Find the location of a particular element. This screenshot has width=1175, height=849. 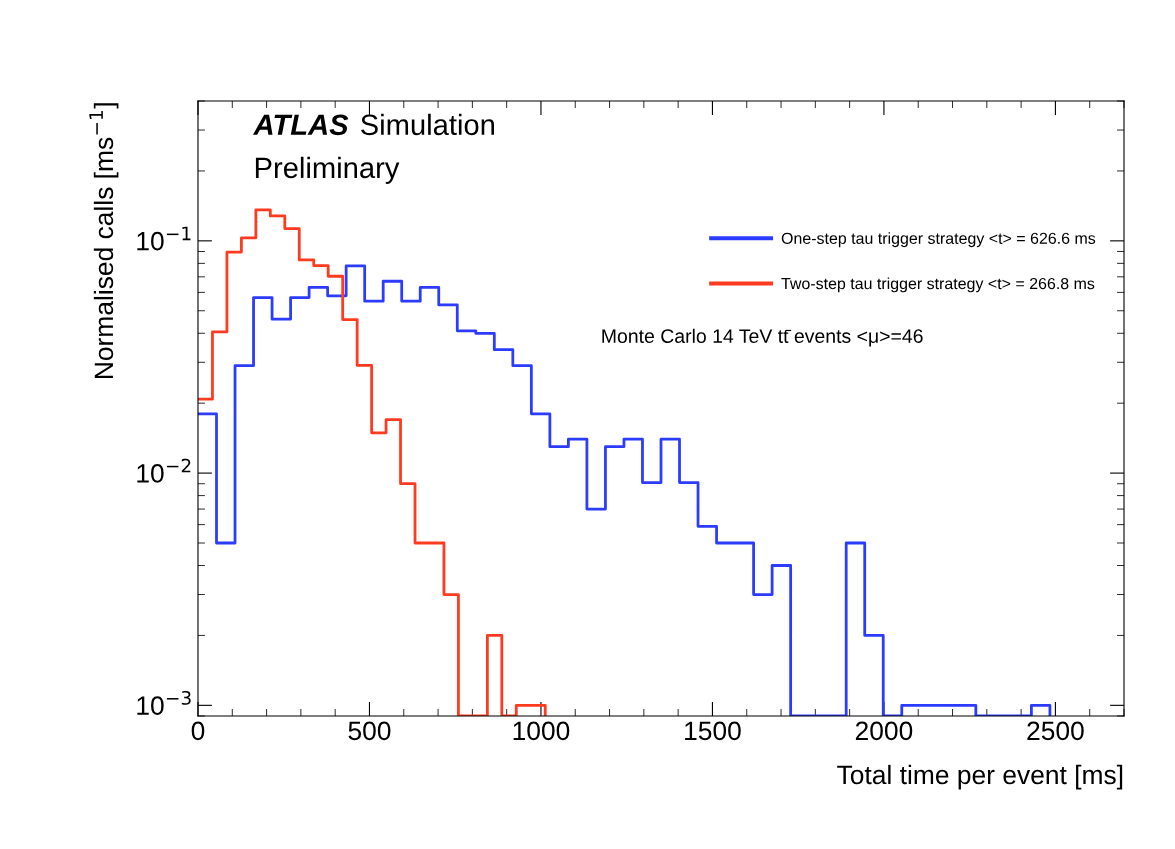

annotation: ATLAS is located at coordinates (300, 125).